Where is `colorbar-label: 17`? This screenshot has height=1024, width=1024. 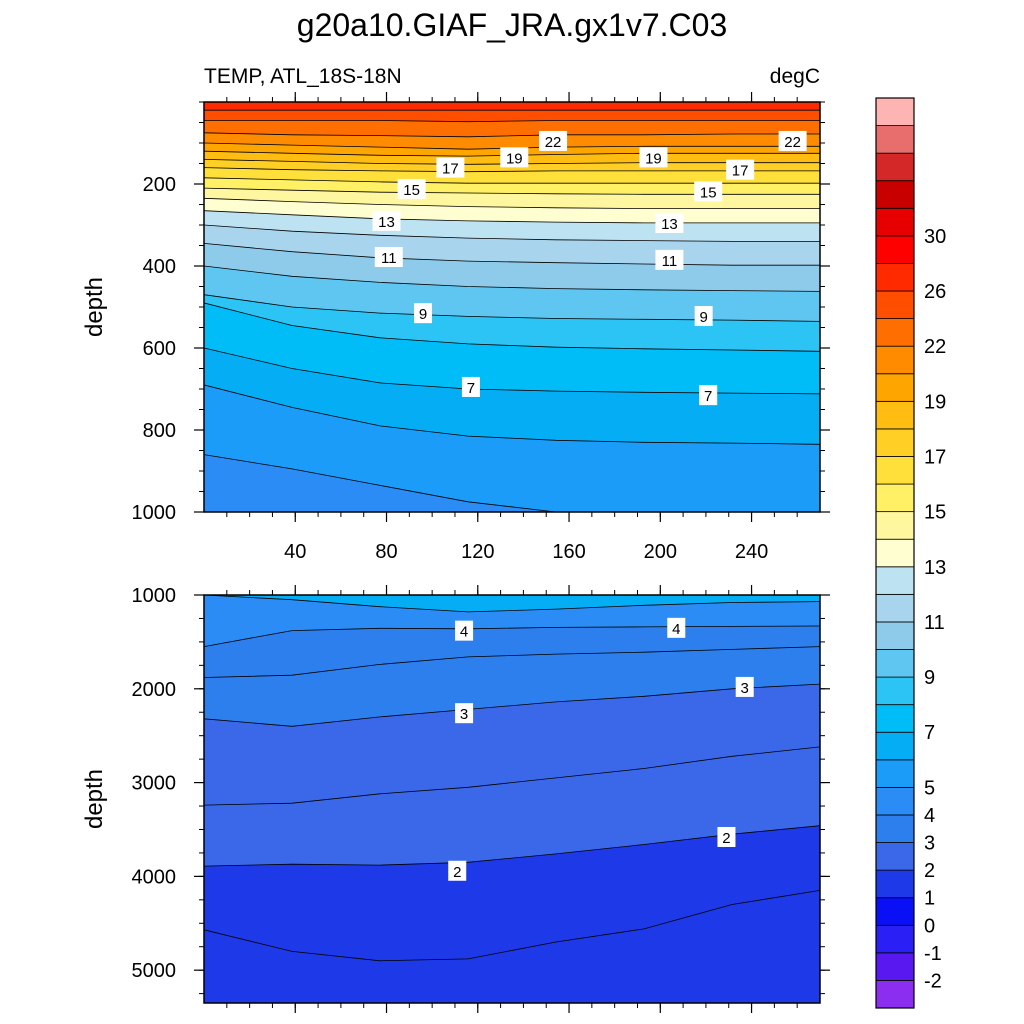
colorbar-label: 17 is located at coordinates (935, 457).